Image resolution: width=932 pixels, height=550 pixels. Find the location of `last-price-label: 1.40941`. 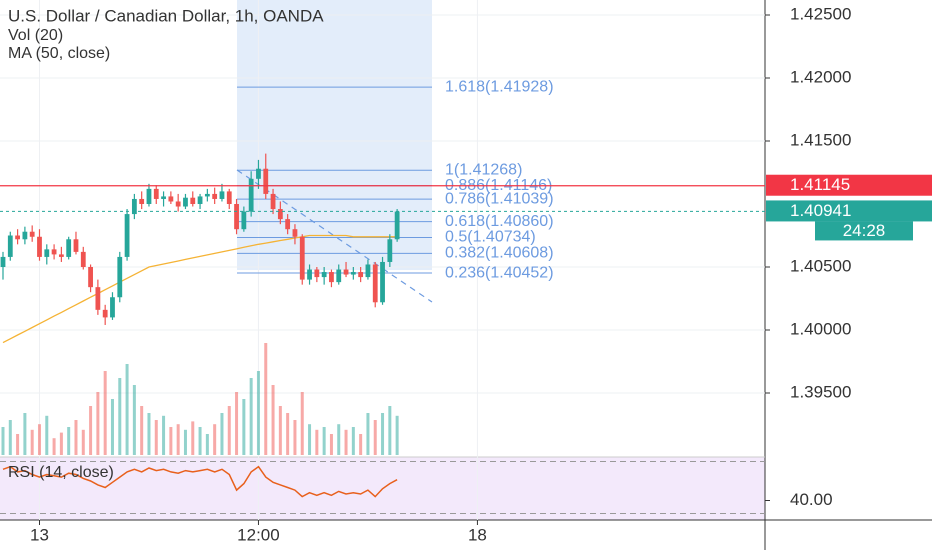

last-price-label: 1.40941 is located at coordinates (820, 210).